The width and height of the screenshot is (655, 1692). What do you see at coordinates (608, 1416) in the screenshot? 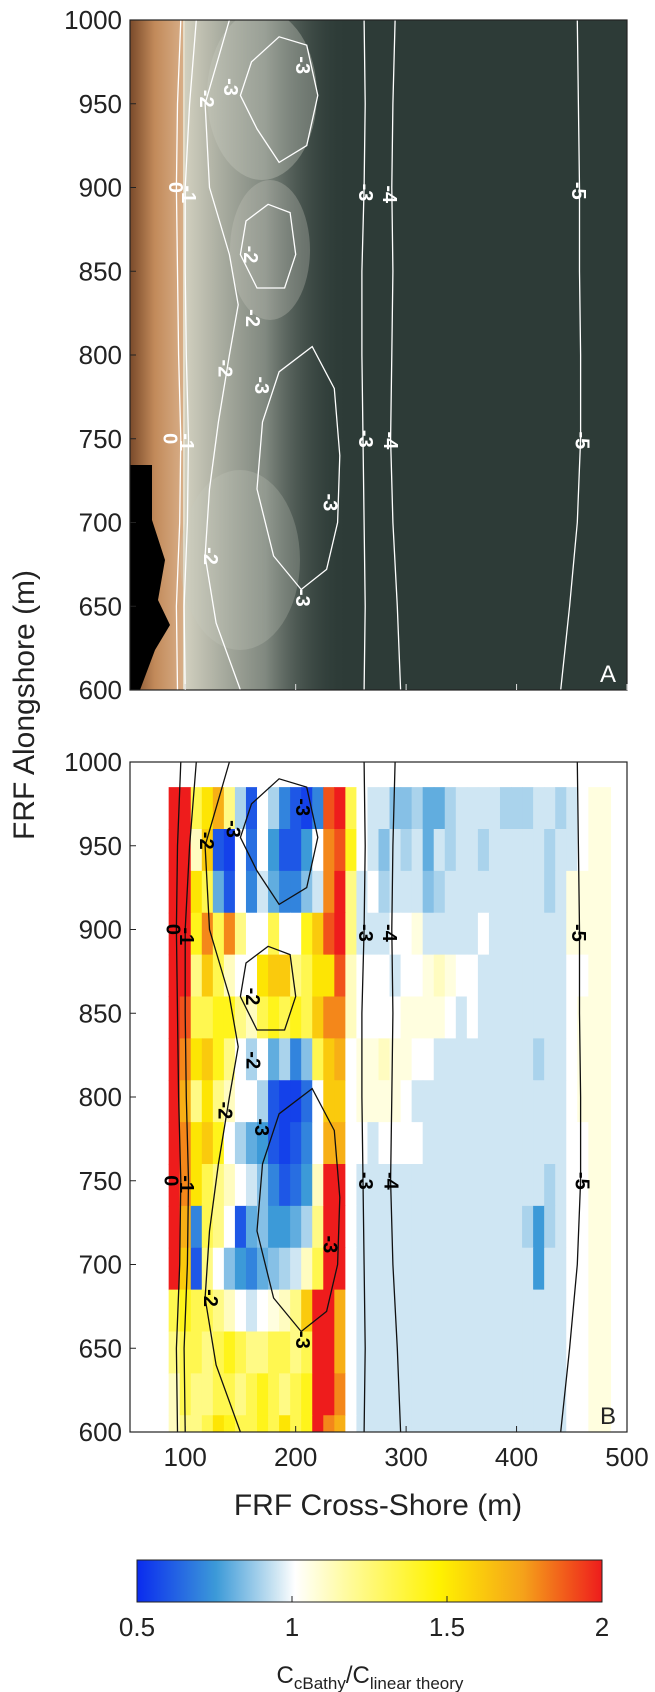
I see `panel-b-label: B` at bounding box center [608, 1416].